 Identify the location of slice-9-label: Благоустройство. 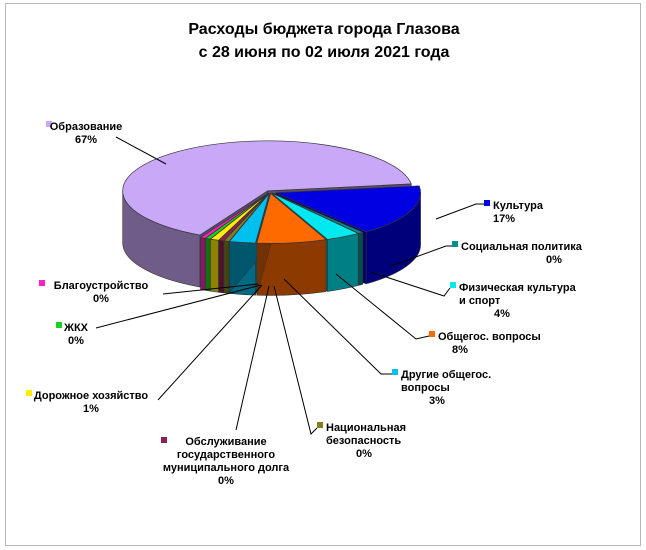
(101, 286).